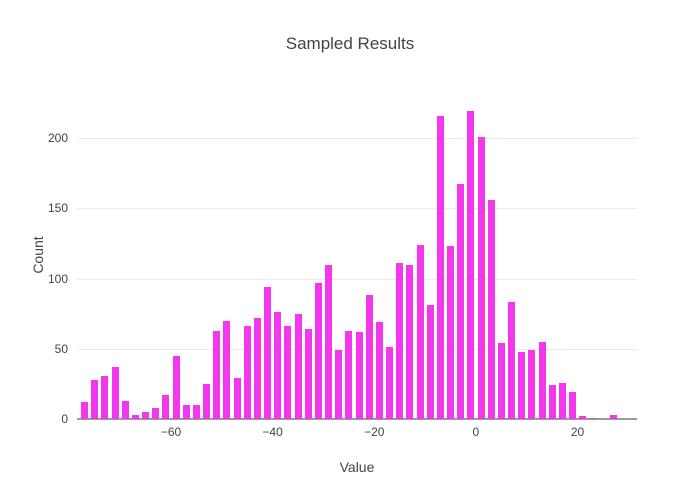 The image size is (700, 500). What do you see at coordinates (57, 138) in the screenshot?
I see `y-tick-label-200: 200` at bounding box center [57, 138].